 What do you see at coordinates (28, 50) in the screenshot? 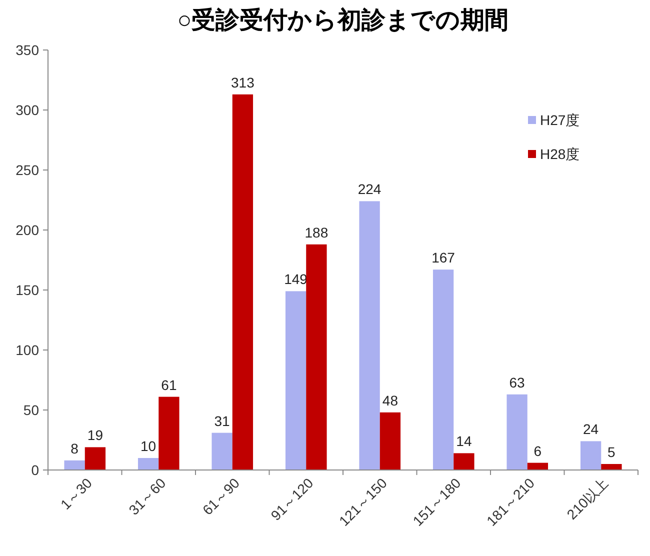
I see `y-tick-label: 350` at bounding box center [28, 50].